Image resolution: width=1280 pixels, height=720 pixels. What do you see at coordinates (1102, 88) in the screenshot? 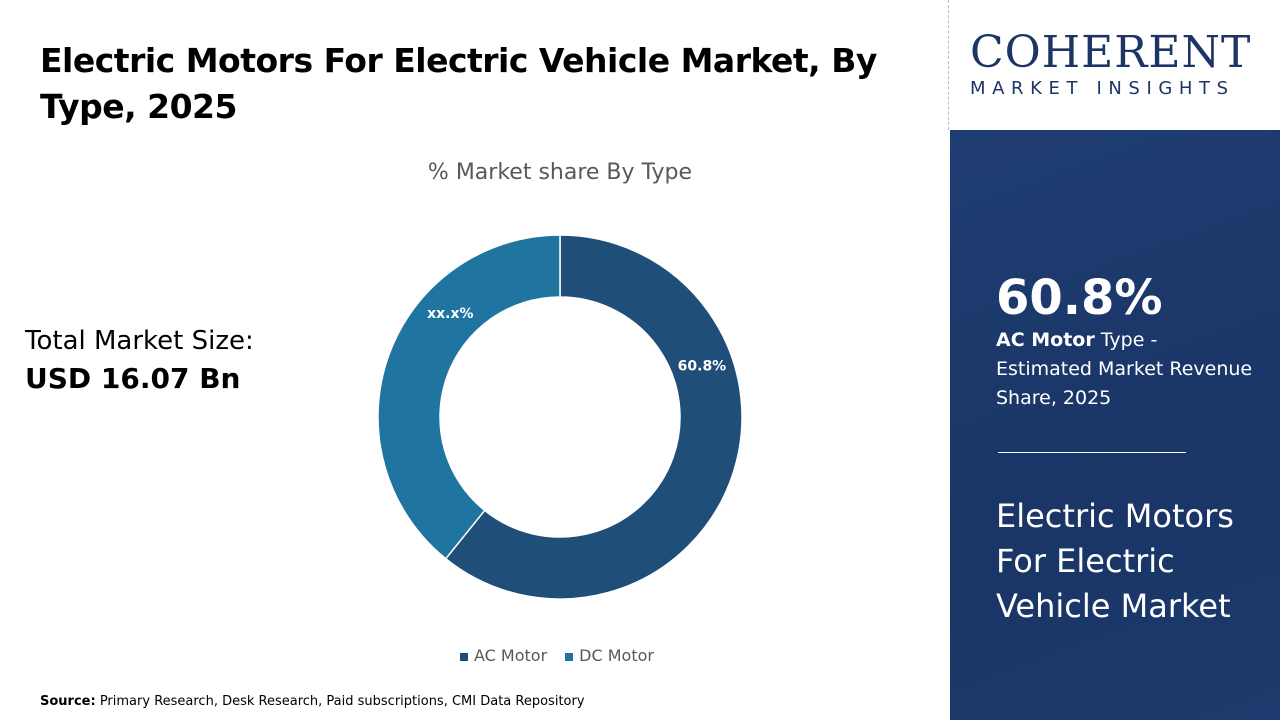
I see `logo-sub: MARKET INSIGHTS` at bounding box center [1102, 88].